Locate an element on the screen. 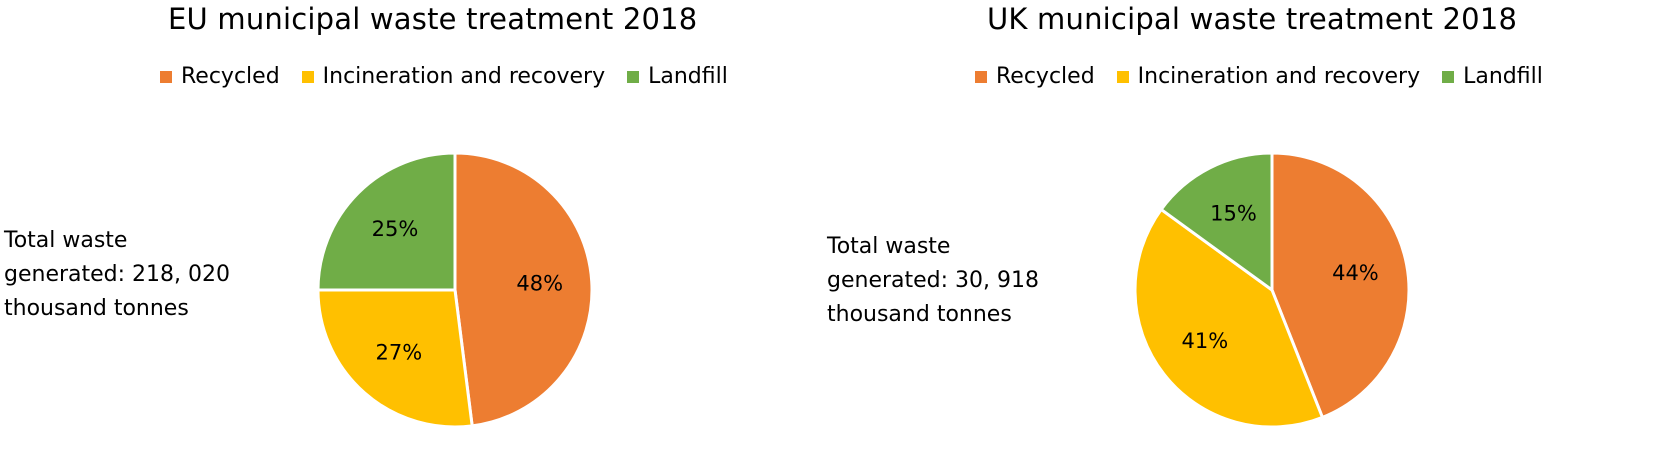  eu-pie-chart: 48% 27% 25% is located at coordinates (455, 290).